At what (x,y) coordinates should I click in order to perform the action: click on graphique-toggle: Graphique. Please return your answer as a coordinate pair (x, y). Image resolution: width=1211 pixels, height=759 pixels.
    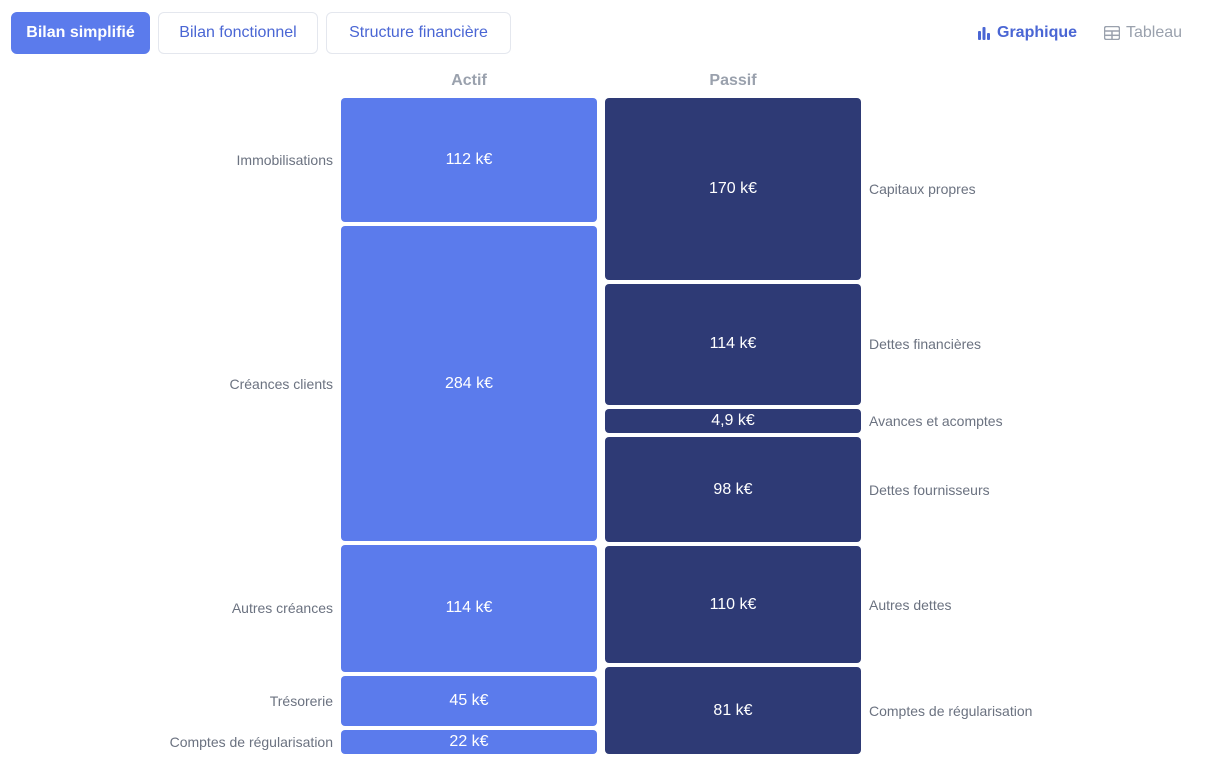
    Looking at the image, I should click on (1027, 33).